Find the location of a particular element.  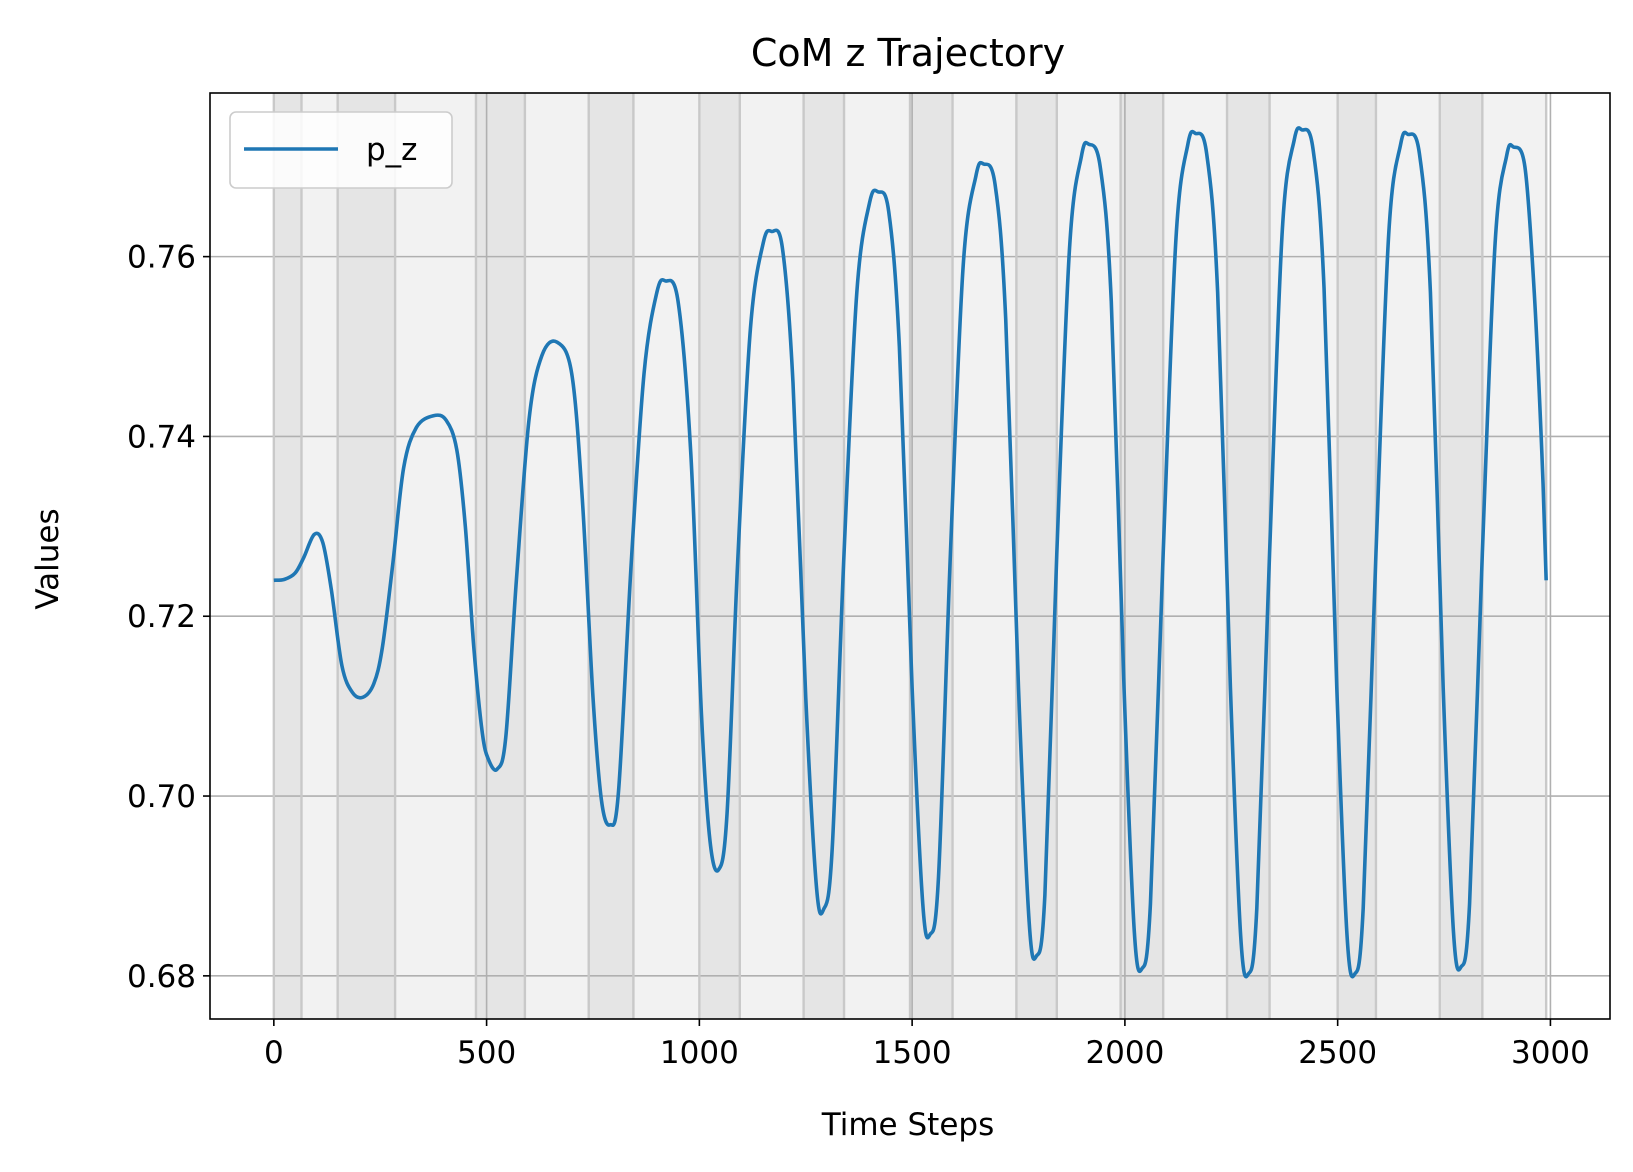

x-tick-label: 3000 is located at coordinates (1550, 1053).